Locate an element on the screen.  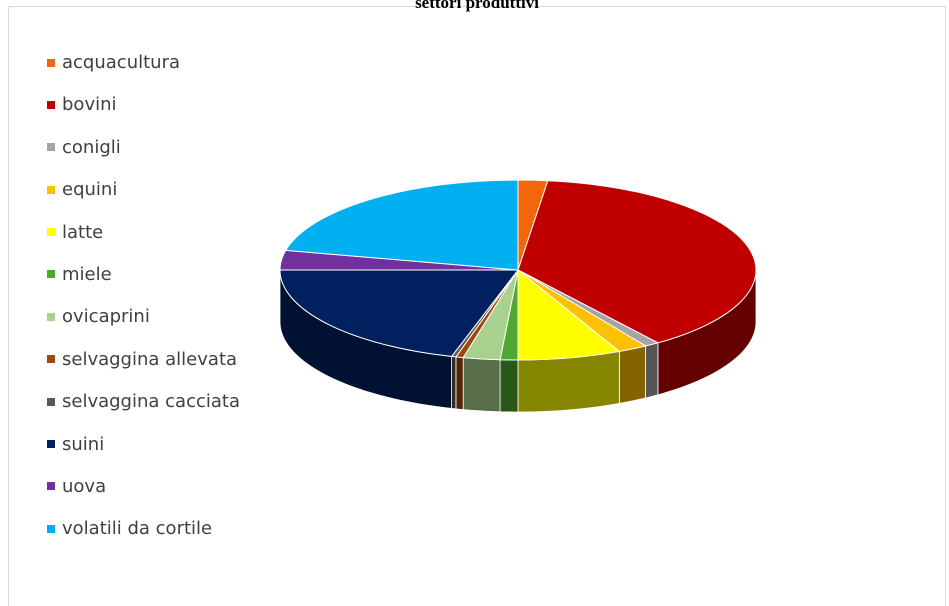
legend-label: selvaggina cacciata is located at coordinates (151, 402).